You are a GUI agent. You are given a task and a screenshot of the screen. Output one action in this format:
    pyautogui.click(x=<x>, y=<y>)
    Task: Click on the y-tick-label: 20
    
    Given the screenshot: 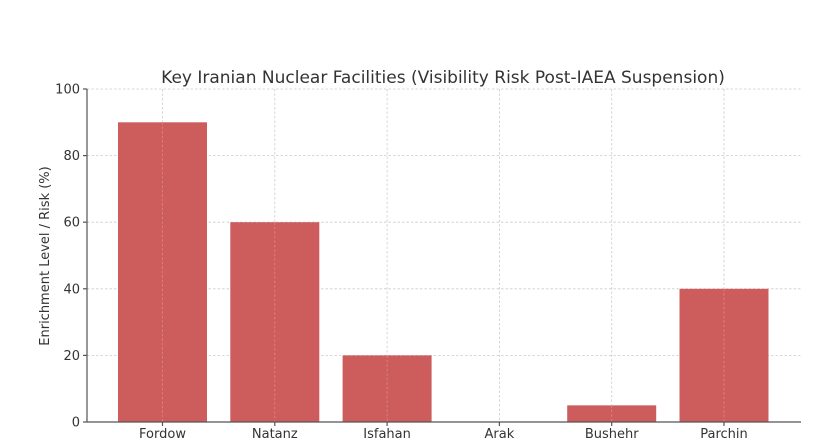 What is the action you would take?
    pyautogui.click(x=71, y=356)
    